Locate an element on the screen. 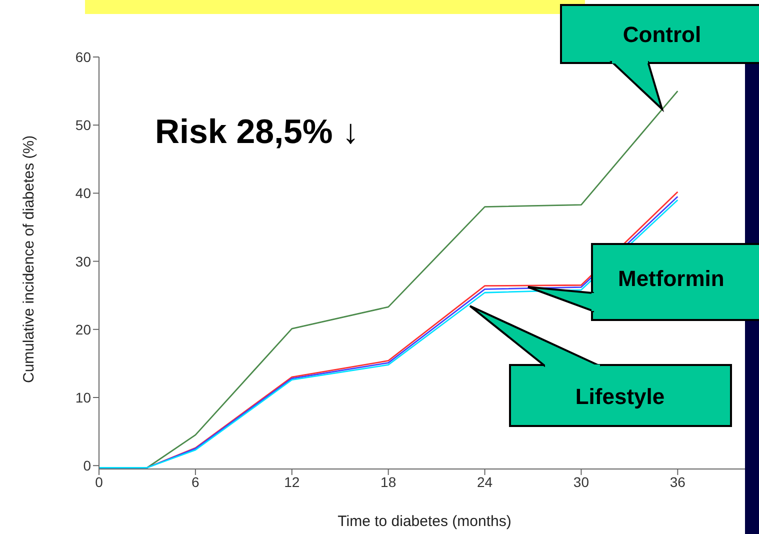 Image resolution: width=759 pixels, height=534 pixels. x-tick-label: 18 is located at coordinates (388, 482).